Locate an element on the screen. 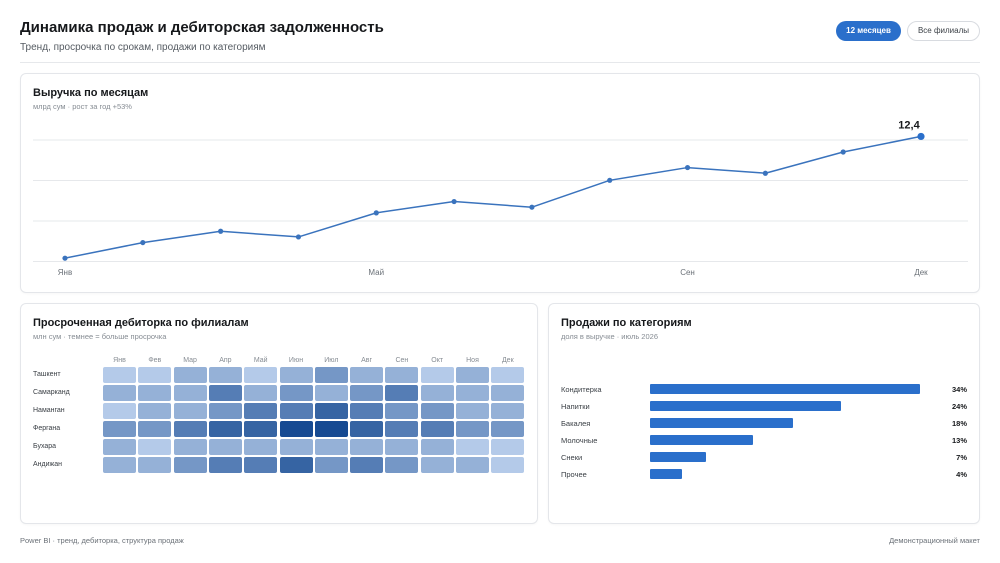 This screenshot has width=1000, height=563. revenue-x-tick-label: Сен is located at coordinates (687, 272).